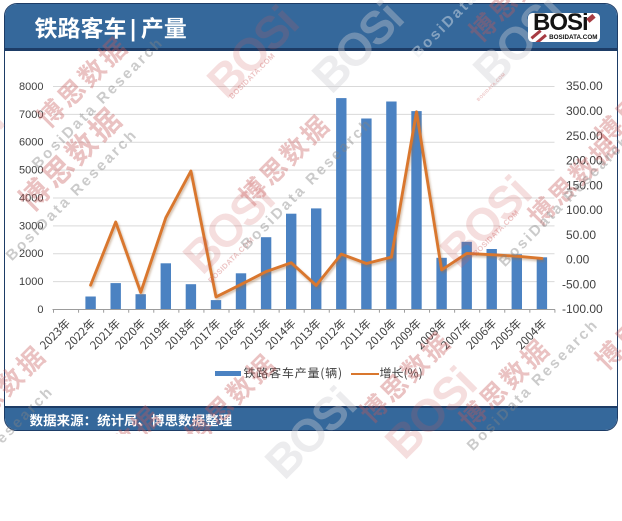 The height and width of the screenshot is (521, 622). I want to click on svg-text: 250.00, so click(584, 136).